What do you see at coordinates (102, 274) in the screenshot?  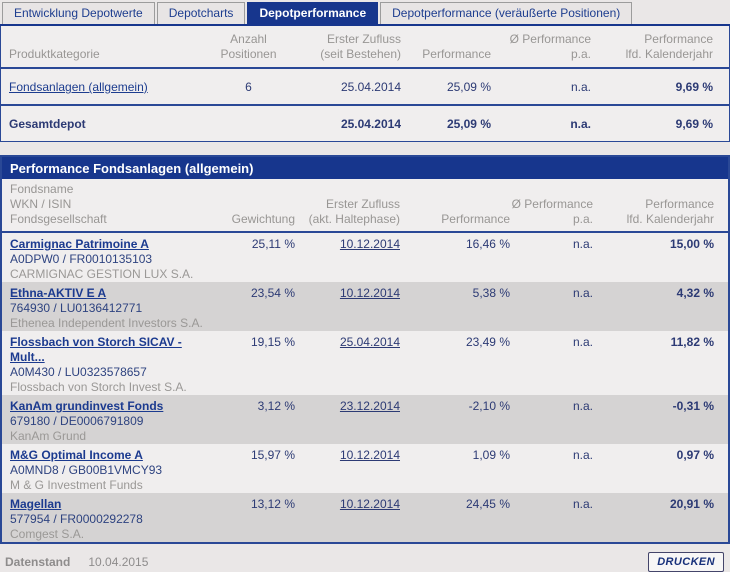 I see `fund-company: CARMIGNAC GESTION LUX S.A.` at bounding box center [102, 274].